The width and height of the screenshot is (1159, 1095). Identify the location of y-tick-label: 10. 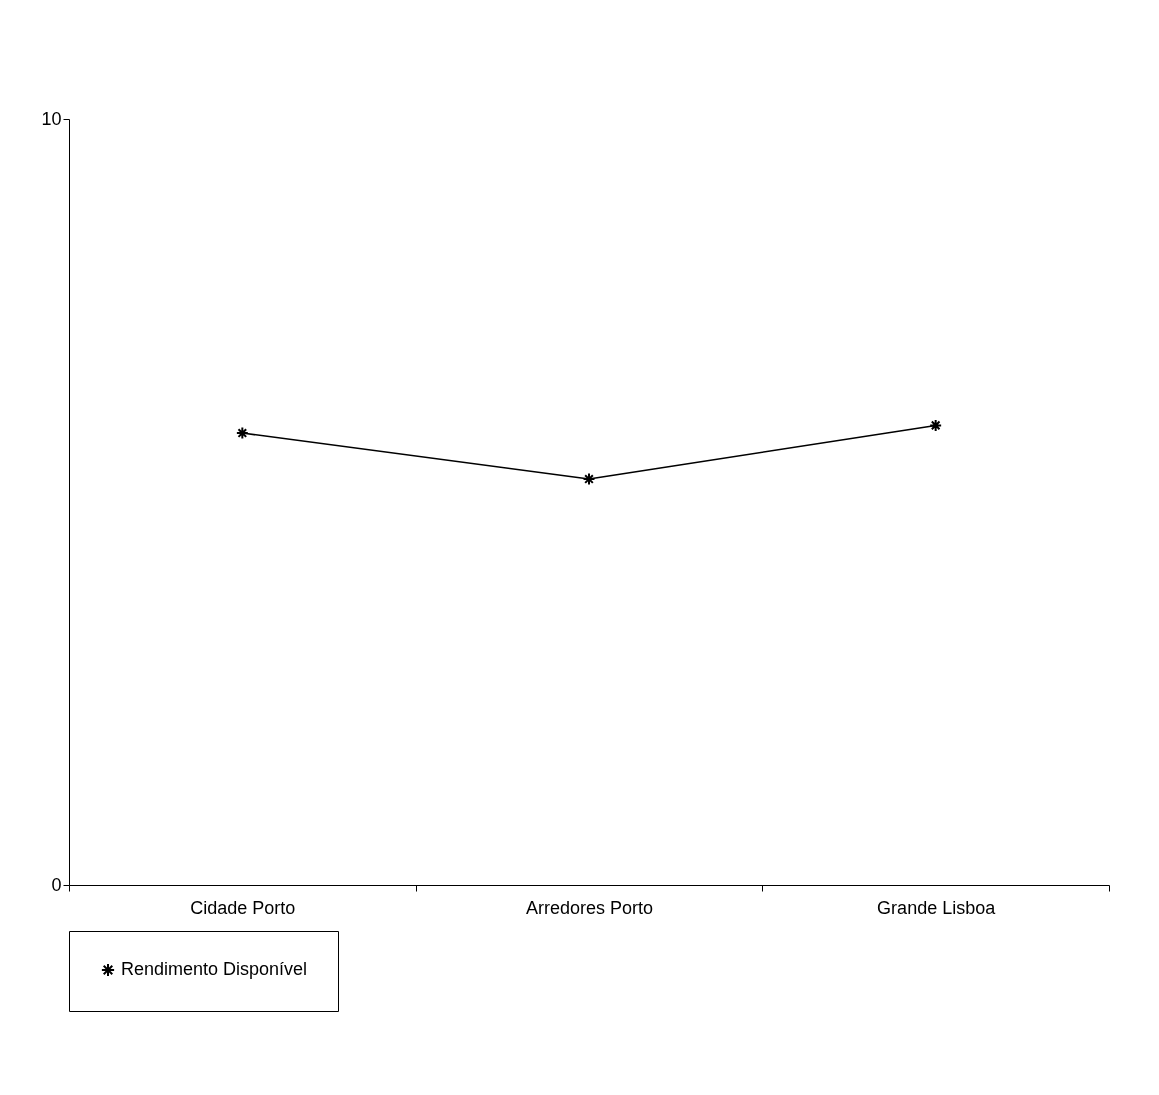
(51, 118).